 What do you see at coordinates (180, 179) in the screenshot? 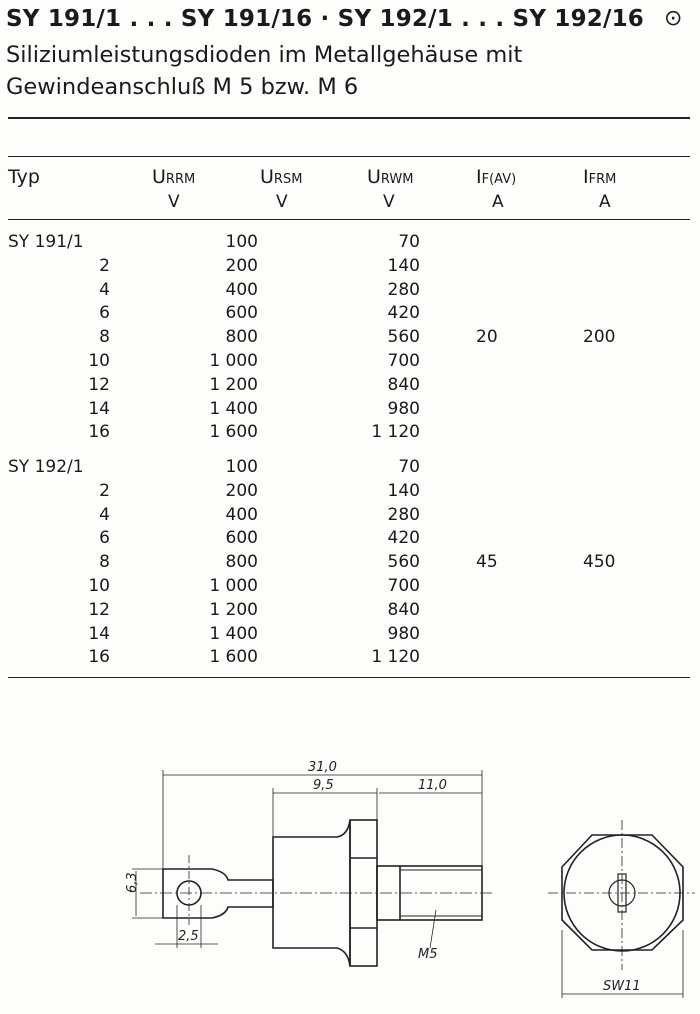
I see `column-subscript: RRM` at bounding box center [180, 179].